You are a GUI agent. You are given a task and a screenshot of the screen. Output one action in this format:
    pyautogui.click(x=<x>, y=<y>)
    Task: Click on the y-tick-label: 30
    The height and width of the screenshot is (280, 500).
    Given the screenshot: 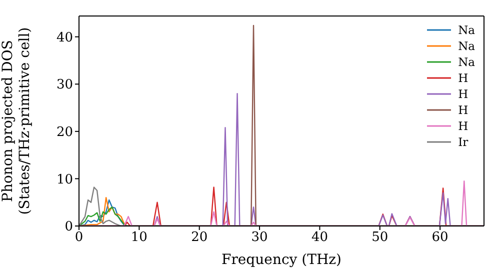 What is the action you would take?
    pyautogui.click(x=64, y=85)
    